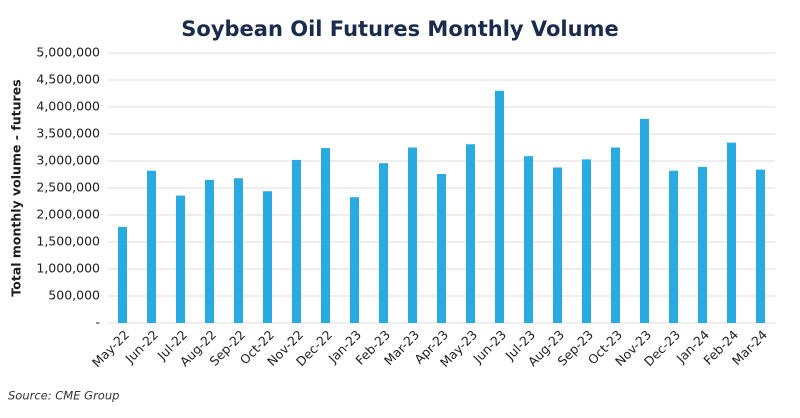  What do you see at coordinates (68, 133) in the screenshot?
I see `y-tick-label: 3,500,000` at bounding box center [68, 133].